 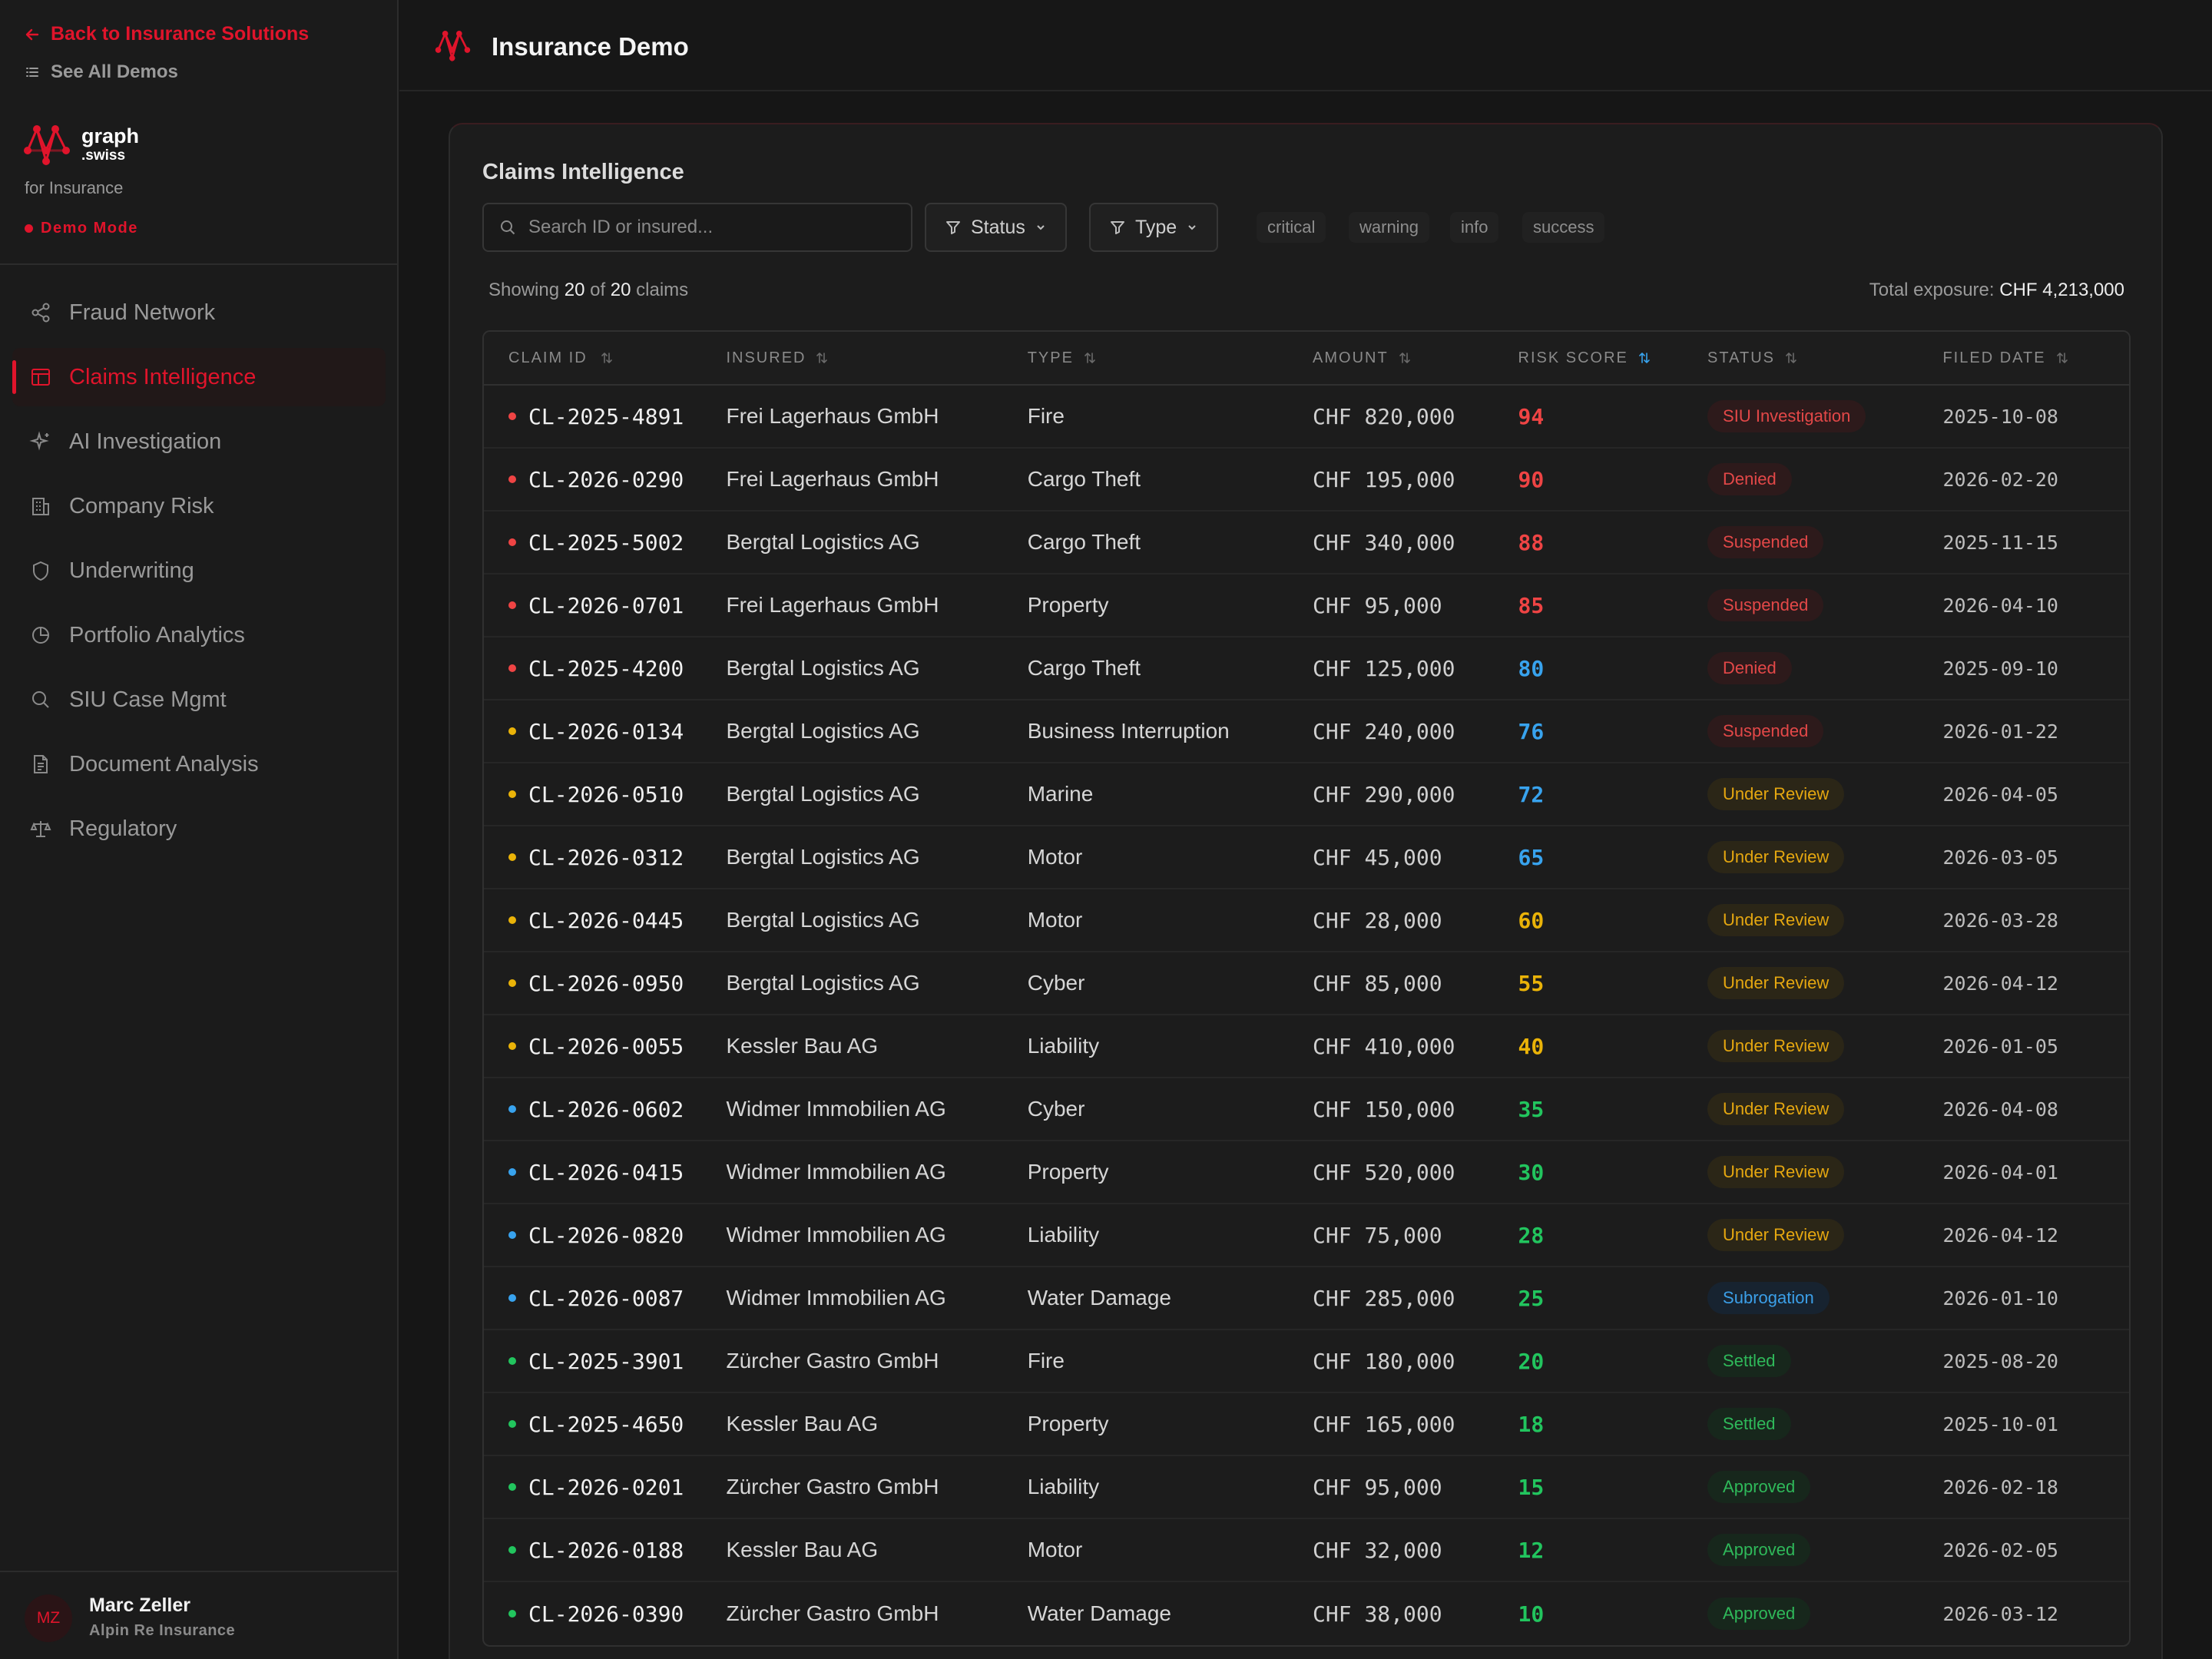 I want to click on claim-id-cell: CL-2026-0087, so click(x=605, y=1298).